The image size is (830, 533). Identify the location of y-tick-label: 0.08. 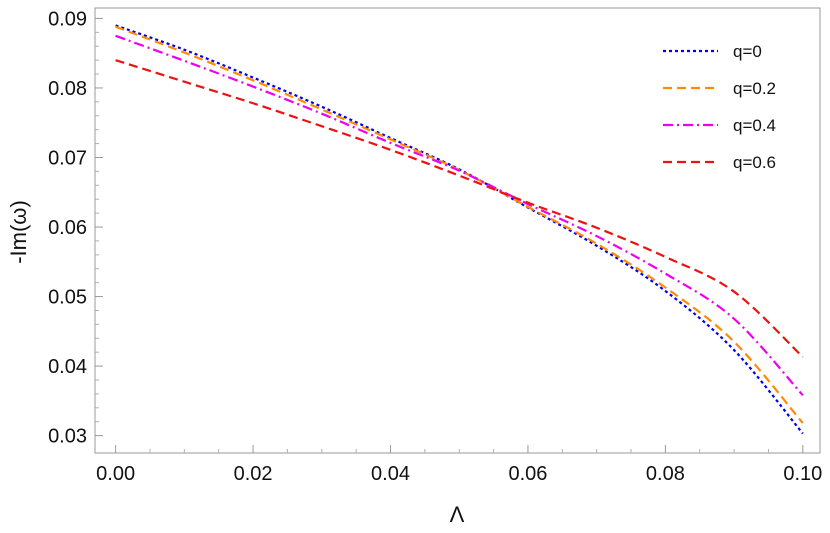
(67, 89).